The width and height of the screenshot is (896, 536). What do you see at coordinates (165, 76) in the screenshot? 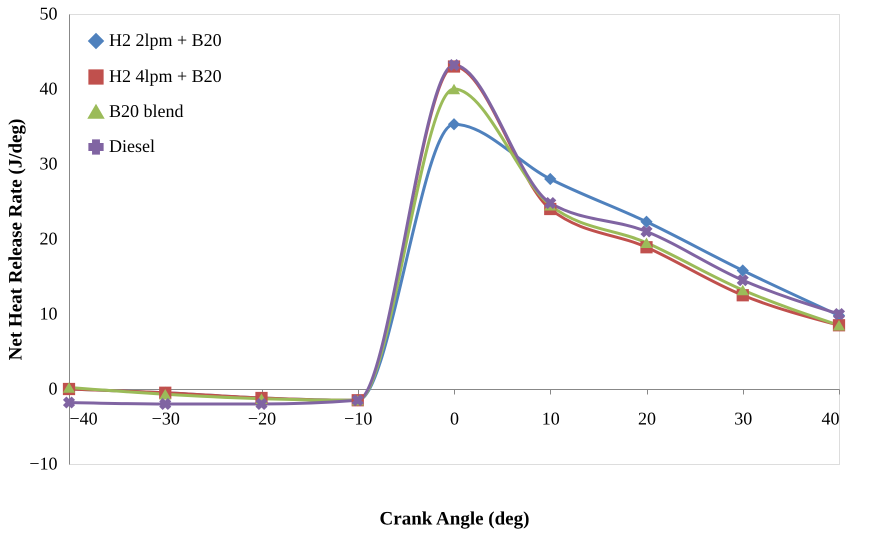
I see `legend-label: H2 4lpm + B20` at bounding box center [165, 76].